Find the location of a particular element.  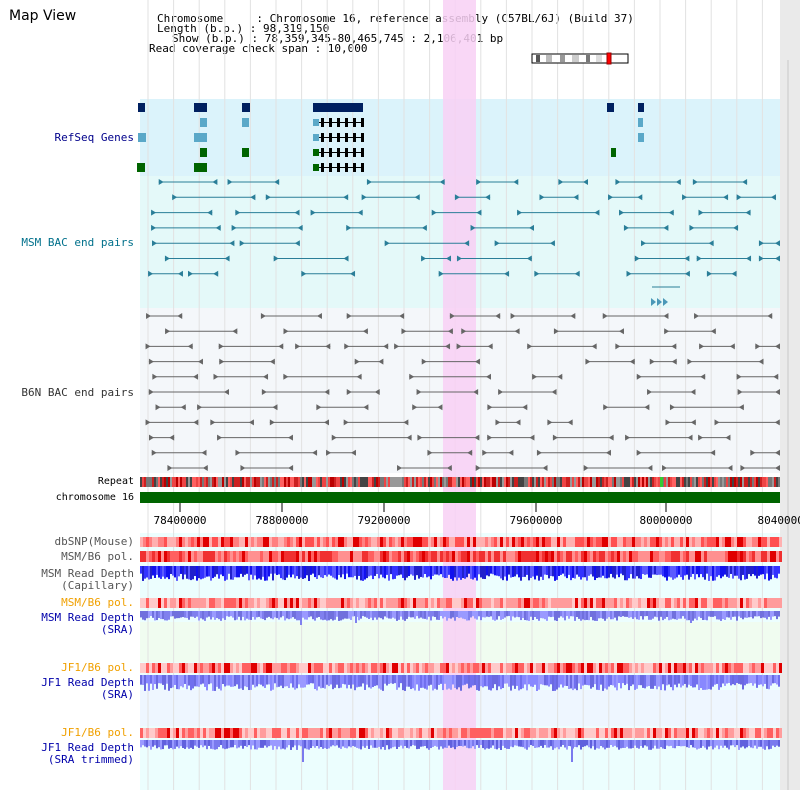

track-label-dbsnp: dbSNP(Mouse) is located at coordinates (94, 541).